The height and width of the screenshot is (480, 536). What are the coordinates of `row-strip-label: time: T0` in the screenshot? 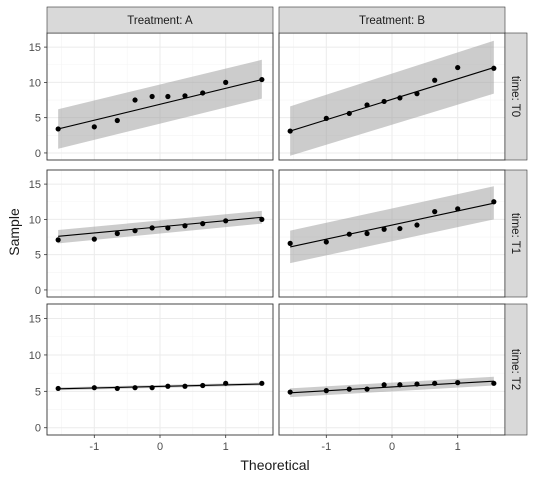 It's located at (515, 96).